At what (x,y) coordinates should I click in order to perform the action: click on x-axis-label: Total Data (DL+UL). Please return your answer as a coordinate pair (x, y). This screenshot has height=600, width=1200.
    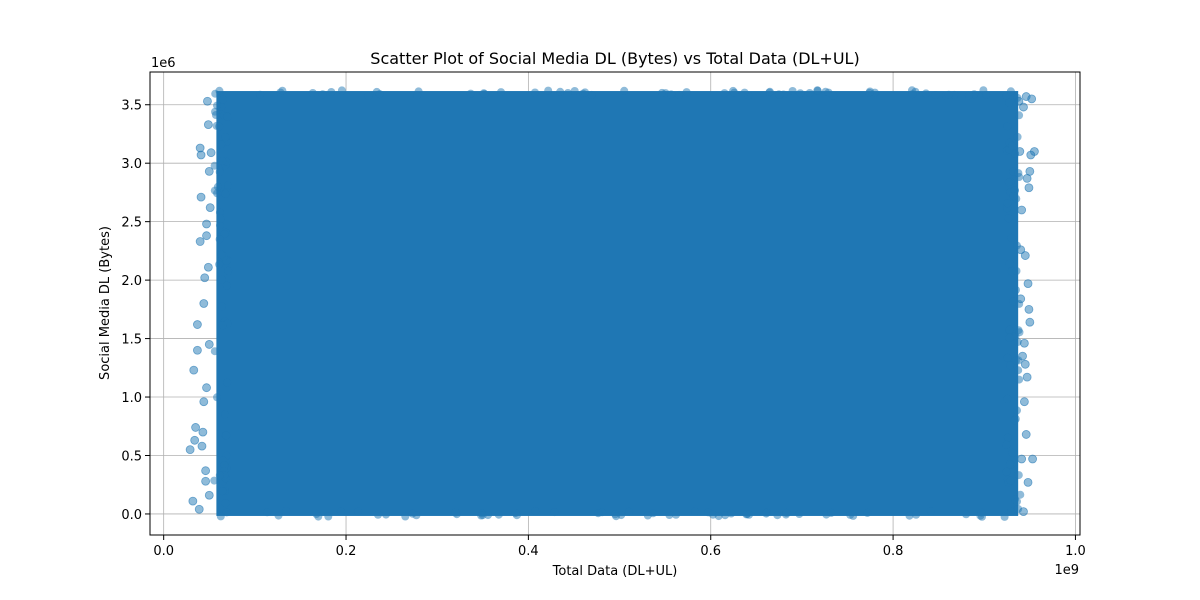
    Looking at the image, I should click on (615, 571).